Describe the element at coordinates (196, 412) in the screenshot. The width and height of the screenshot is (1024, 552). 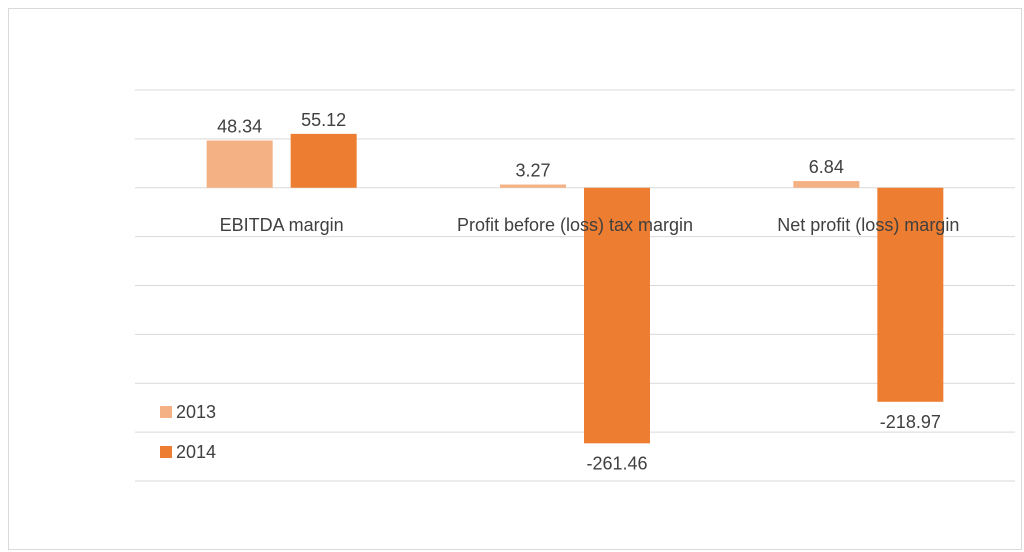
I see `legend-label: 2013` at that location.